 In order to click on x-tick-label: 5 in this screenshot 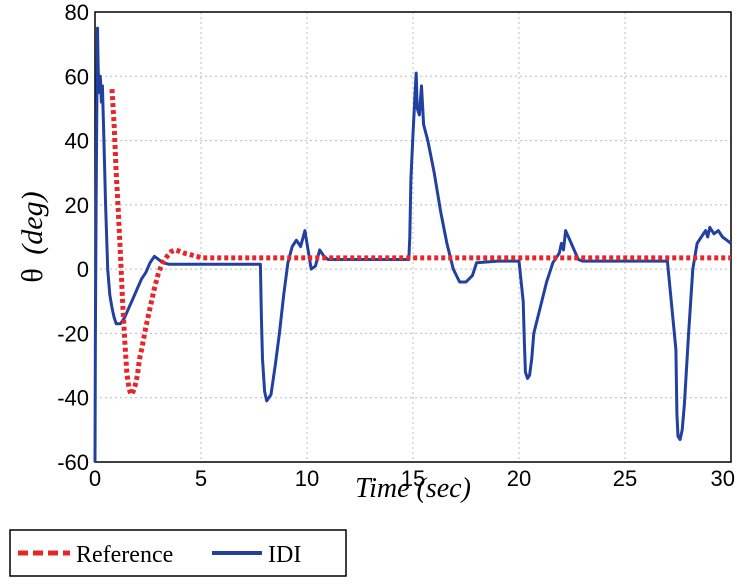, I will do `click(201, 478)`.